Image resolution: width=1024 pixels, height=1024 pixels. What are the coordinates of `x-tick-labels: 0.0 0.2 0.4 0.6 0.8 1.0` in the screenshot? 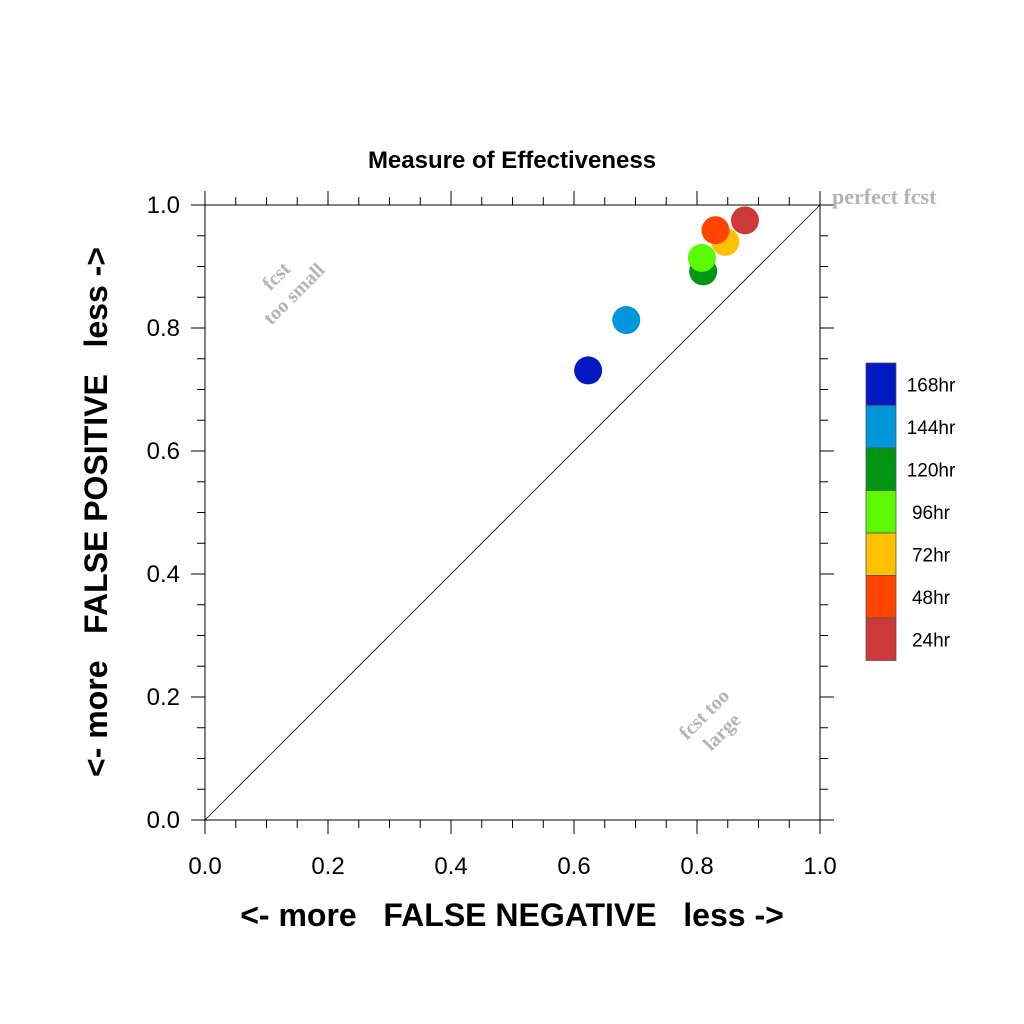 It's located at (512, 866).